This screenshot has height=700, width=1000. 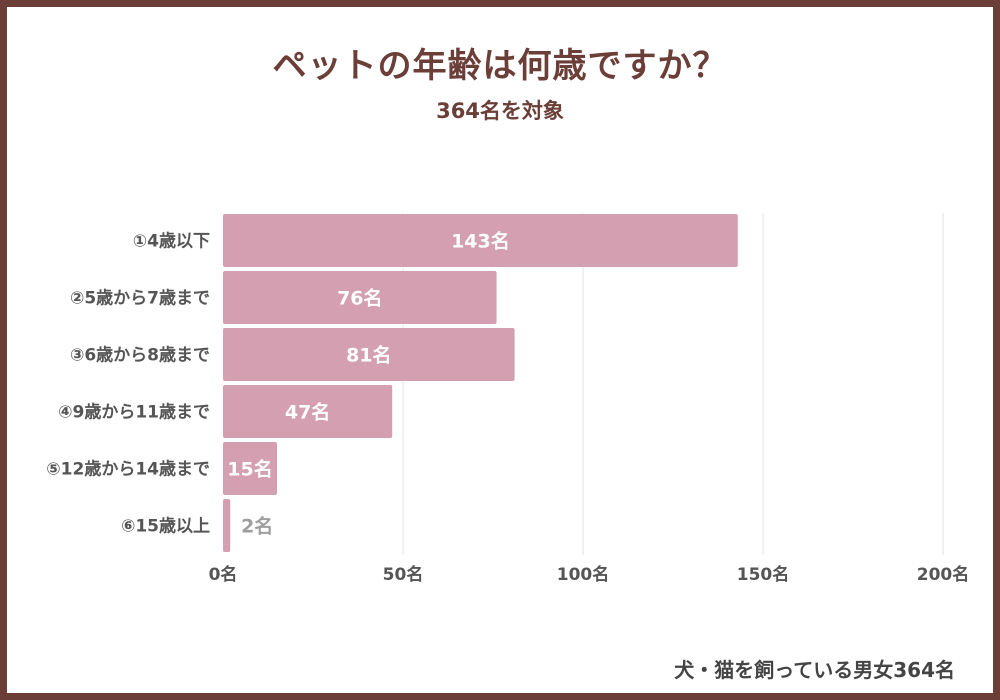 What do you see at coordinates (223, 574) in the screenshot?
I see `x-tick-label: 0名` at bounding box center [223, 574].